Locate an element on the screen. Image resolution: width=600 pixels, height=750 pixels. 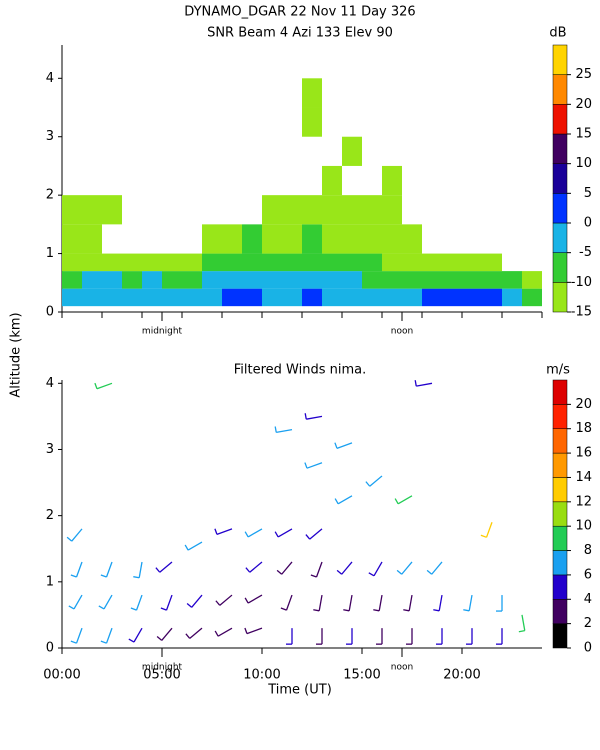
chart-subtitle: SNR Beam 4 Azi 133 Elev 90 is located at coordinates (300, 33).